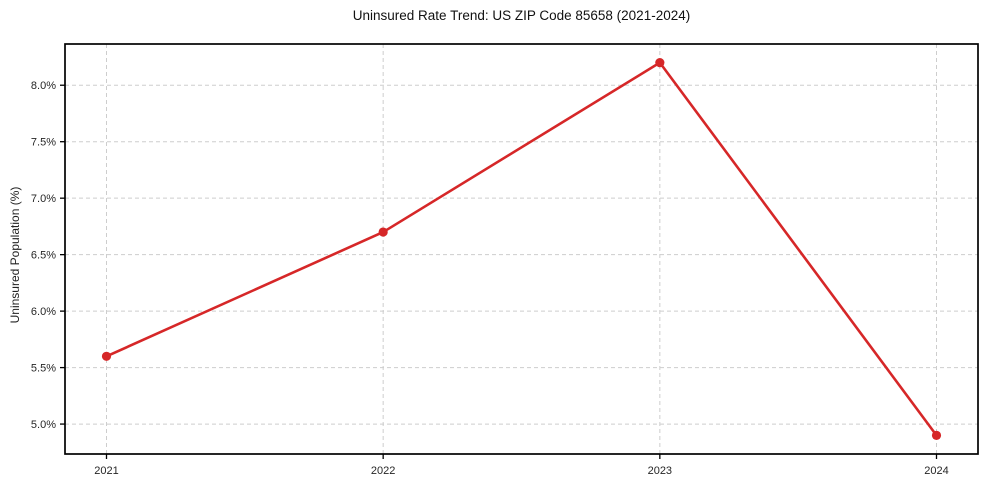  Describe the element at coordinates (43, 369) in the screenshot. I see `y-tick-label: 5.5%` at that location.